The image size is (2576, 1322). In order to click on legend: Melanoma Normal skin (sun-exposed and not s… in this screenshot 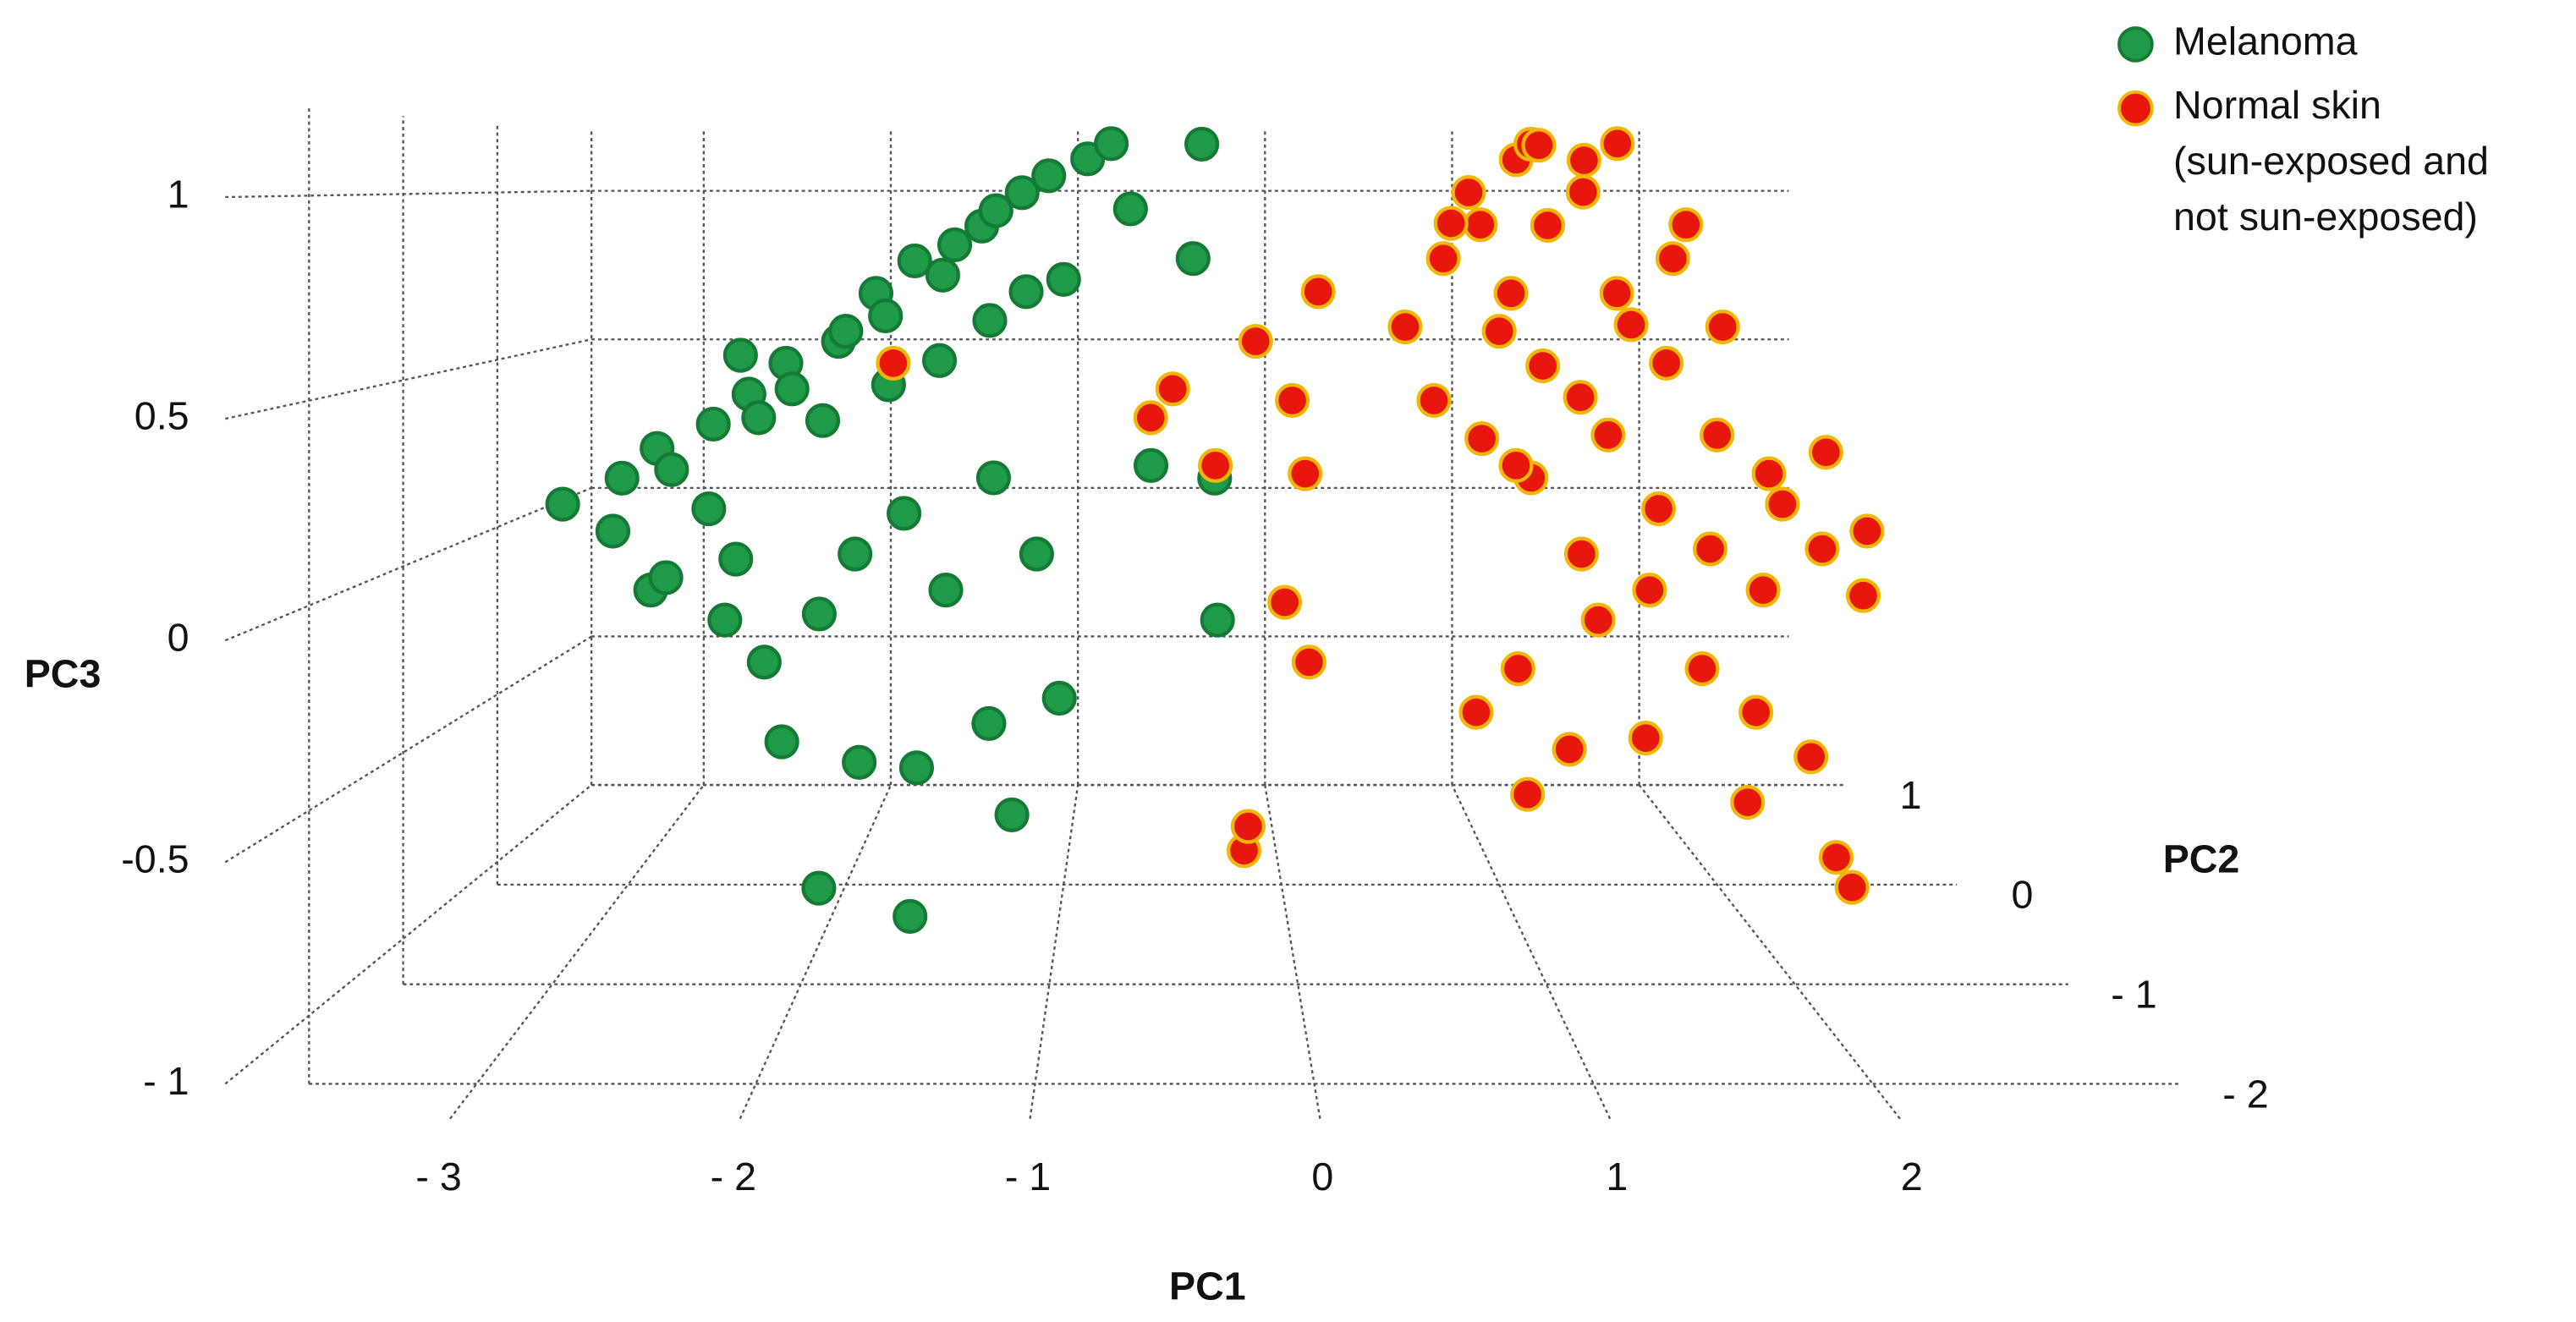, I will do `click(2303, 129)`.